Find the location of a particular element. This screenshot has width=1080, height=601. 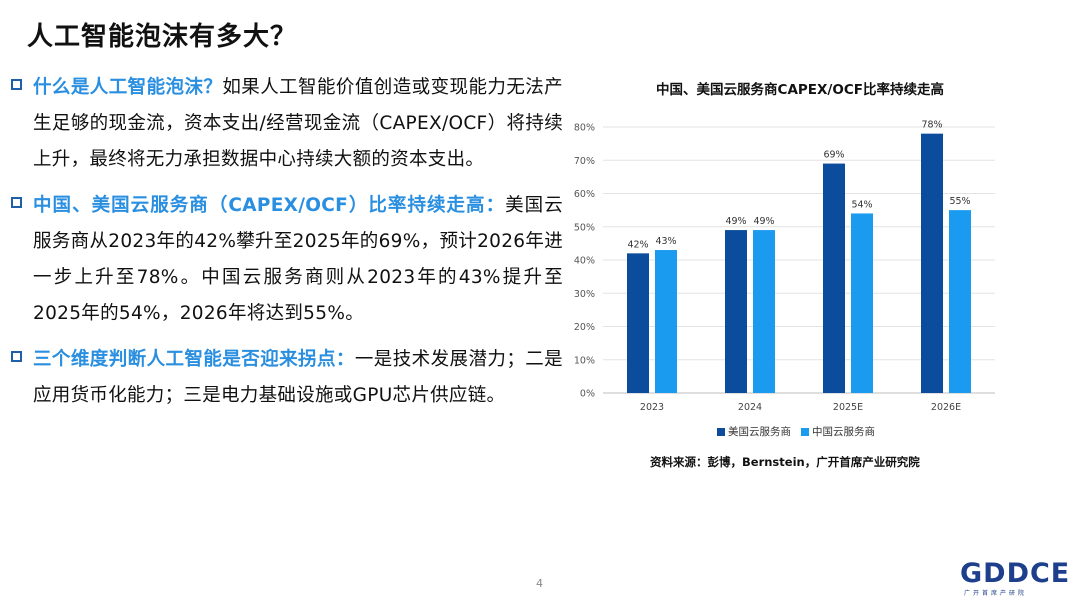

legend-item-us: 美国云服务商 is located at coordinates (754, 431).